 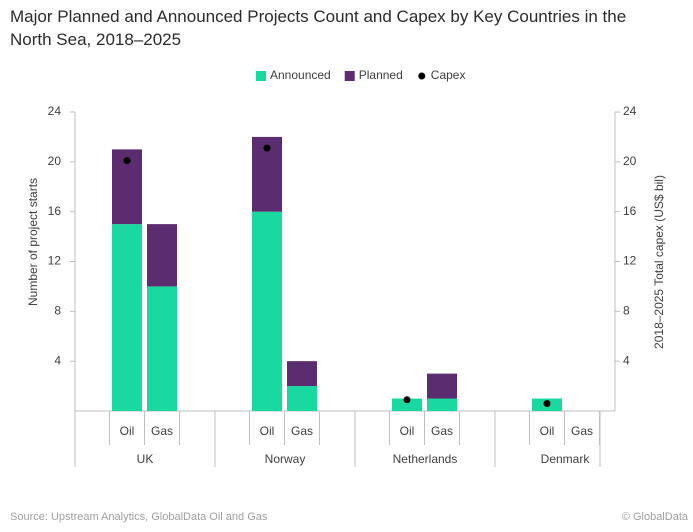 I want to click on legend-label: Planned, so click(x=381, y=75).